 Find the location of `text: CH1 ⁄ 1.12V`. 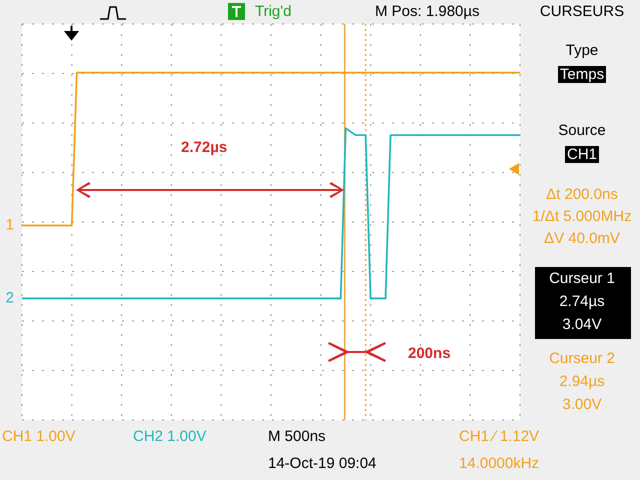

text: CH1 ⁄ 1.12V is located at coordinates (499, 437).